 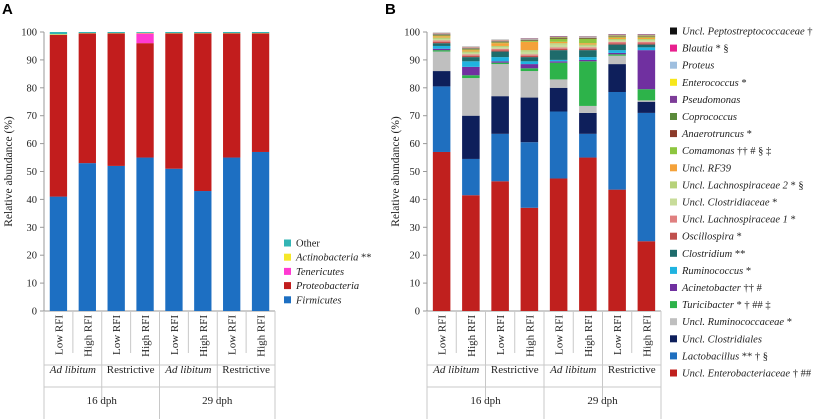 What do you see at coordinates (737, 322) in the screenshot?
I see `panel-b-legend-label-uncl-ruminococcaceae: Uncl. Ruminococcaceae *` at bounding box center [737, 322].